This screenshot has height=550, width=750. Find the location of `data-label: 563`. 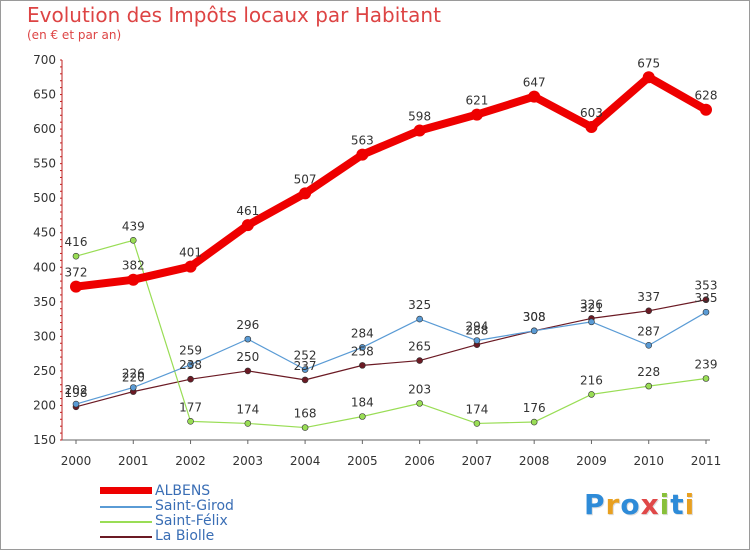

data-label: 563 is located at coordinates (362, 141).